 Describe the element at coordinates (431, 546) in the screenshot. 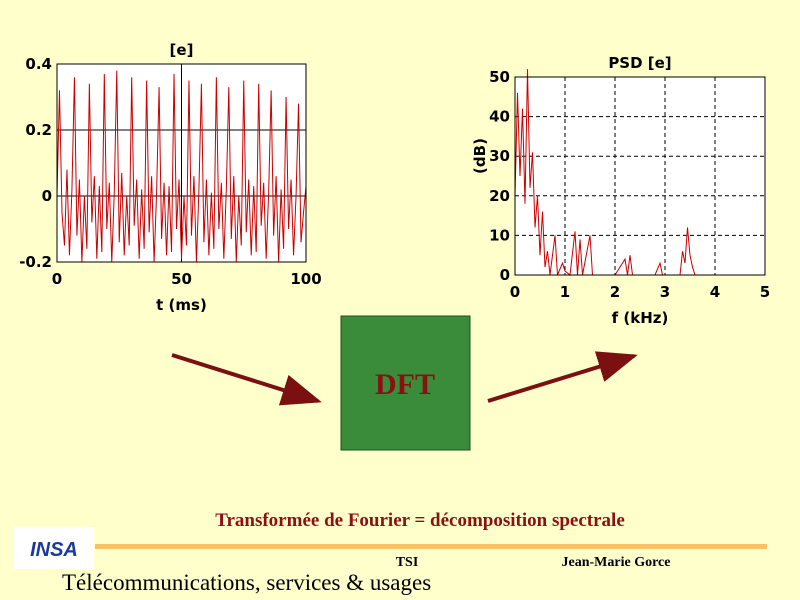

I see `footer-rule` at that location.